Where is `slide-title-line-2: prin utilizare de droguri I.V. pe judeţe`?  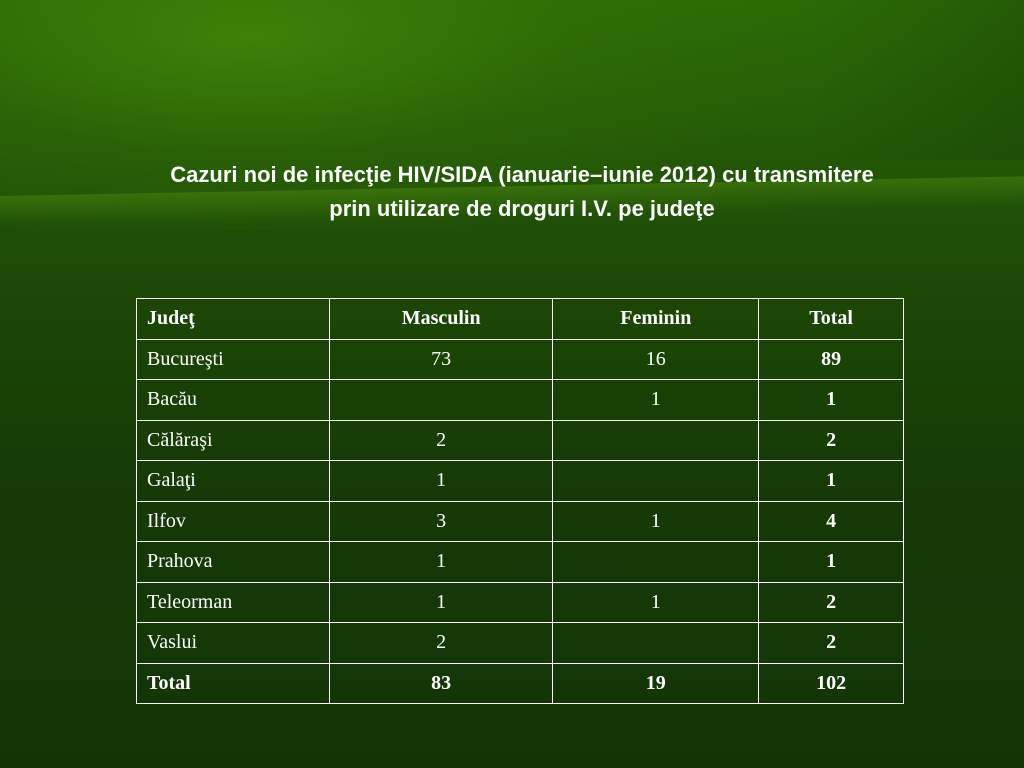 slide-title-line-2: prin utilizare de droguri I.V. pe judeţe is located at coordinates (522, 208).